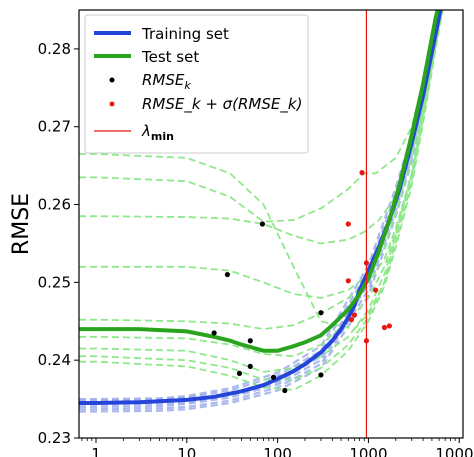 The image size is (474, 457). Describe the element at coordinates (54, 205) in the screenshot. I see `y-tick-label: 0.26` at that location.